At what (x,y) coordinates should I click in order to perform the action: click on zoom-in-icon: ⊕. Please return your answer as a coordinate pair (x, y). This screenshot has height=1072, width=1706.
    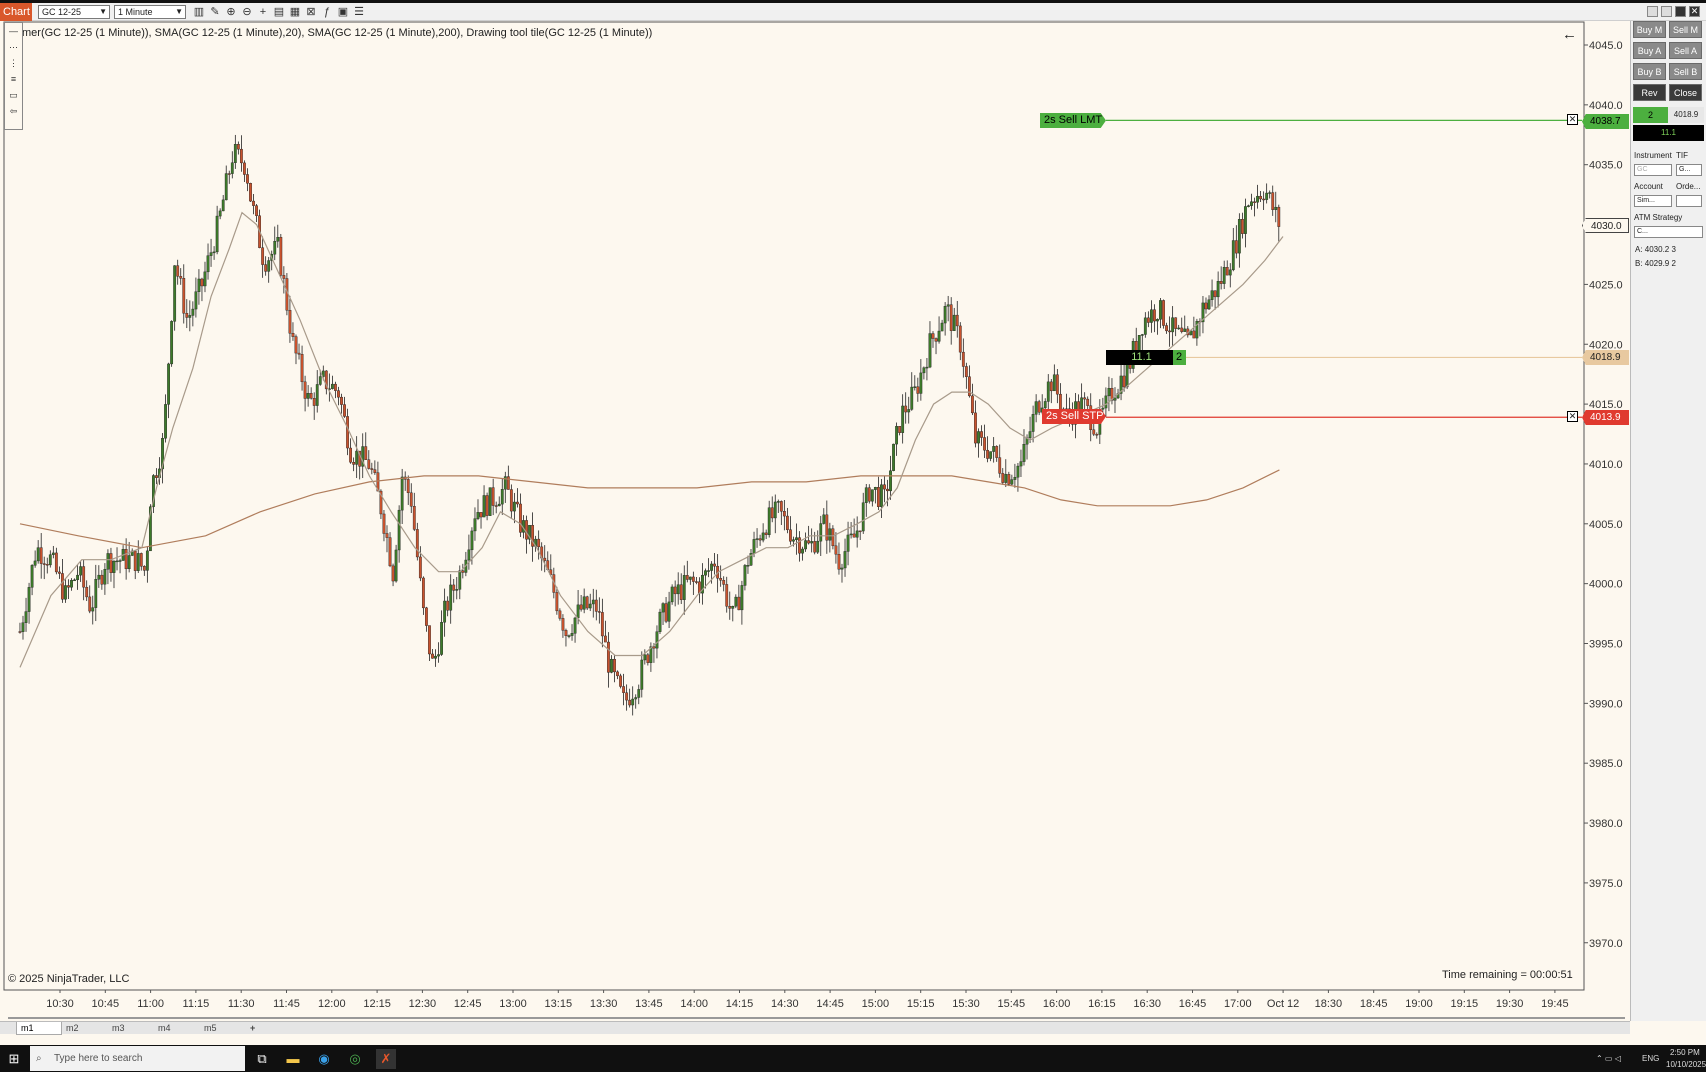
    Looking at the image, I should click on (231, 12).